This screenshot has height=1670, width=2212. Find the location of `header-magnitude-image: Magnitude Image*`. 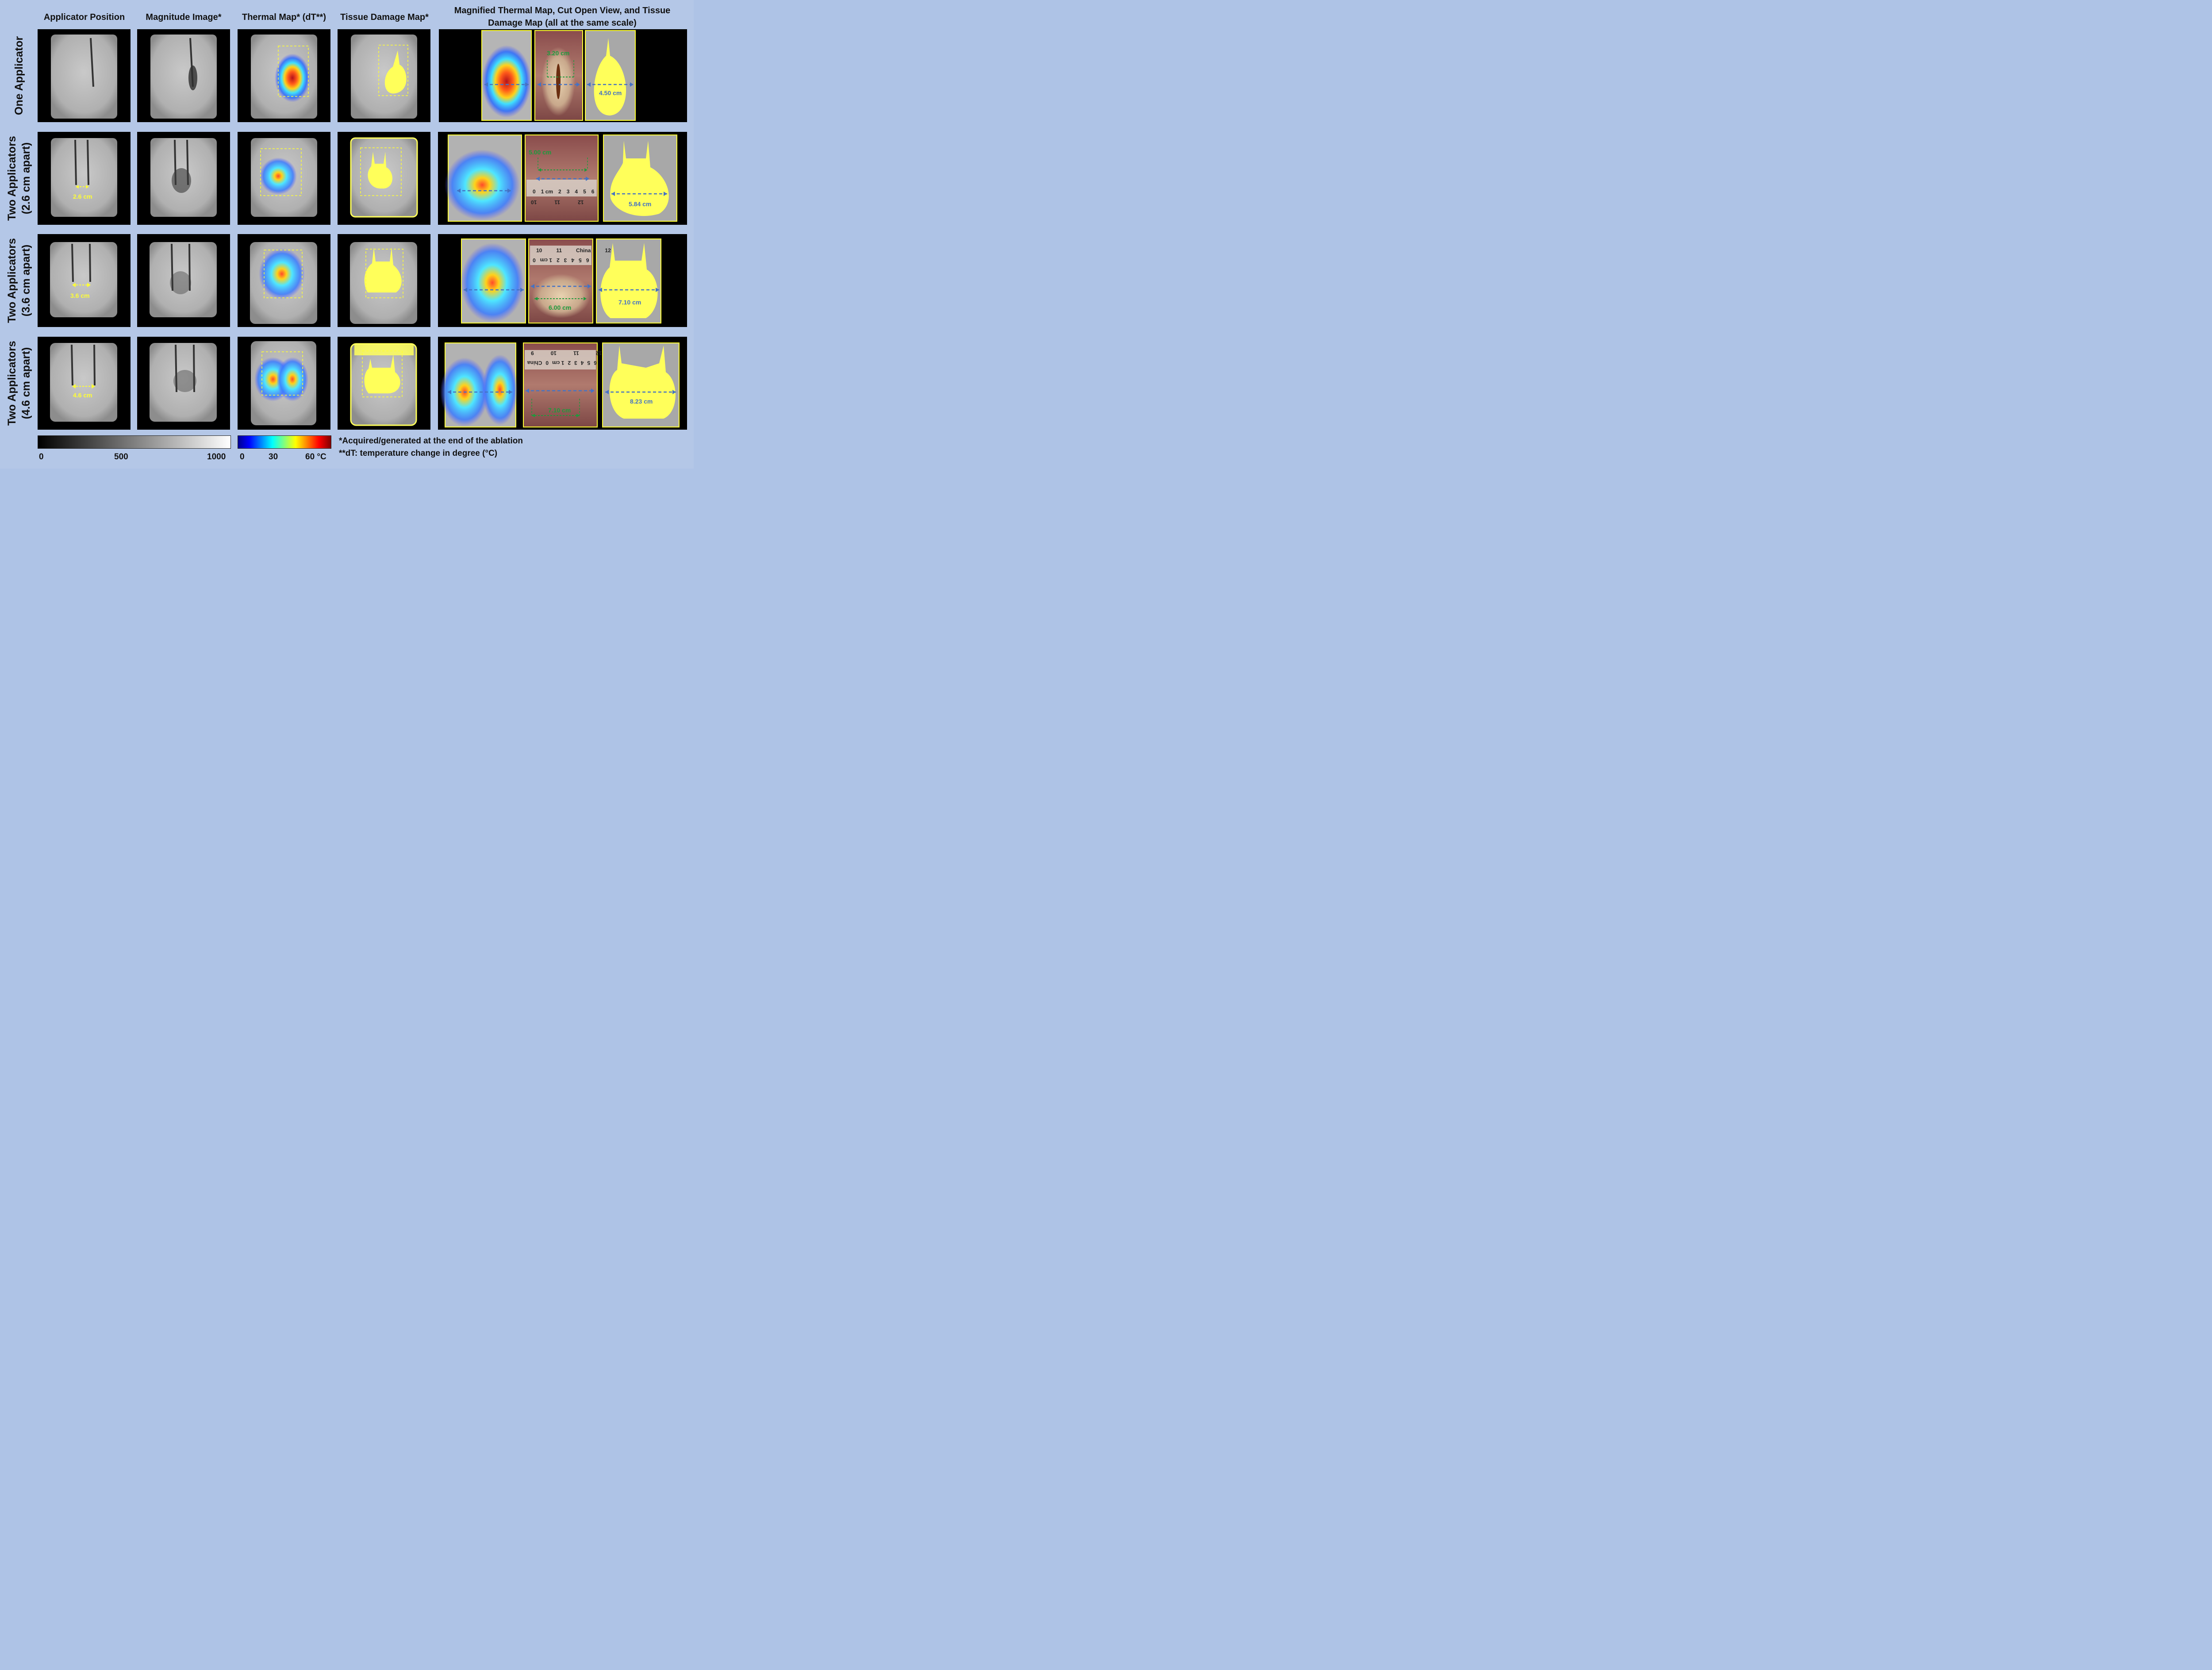

header-magnitude-image: Magnitude Image* is located at coordinates (184, 17).